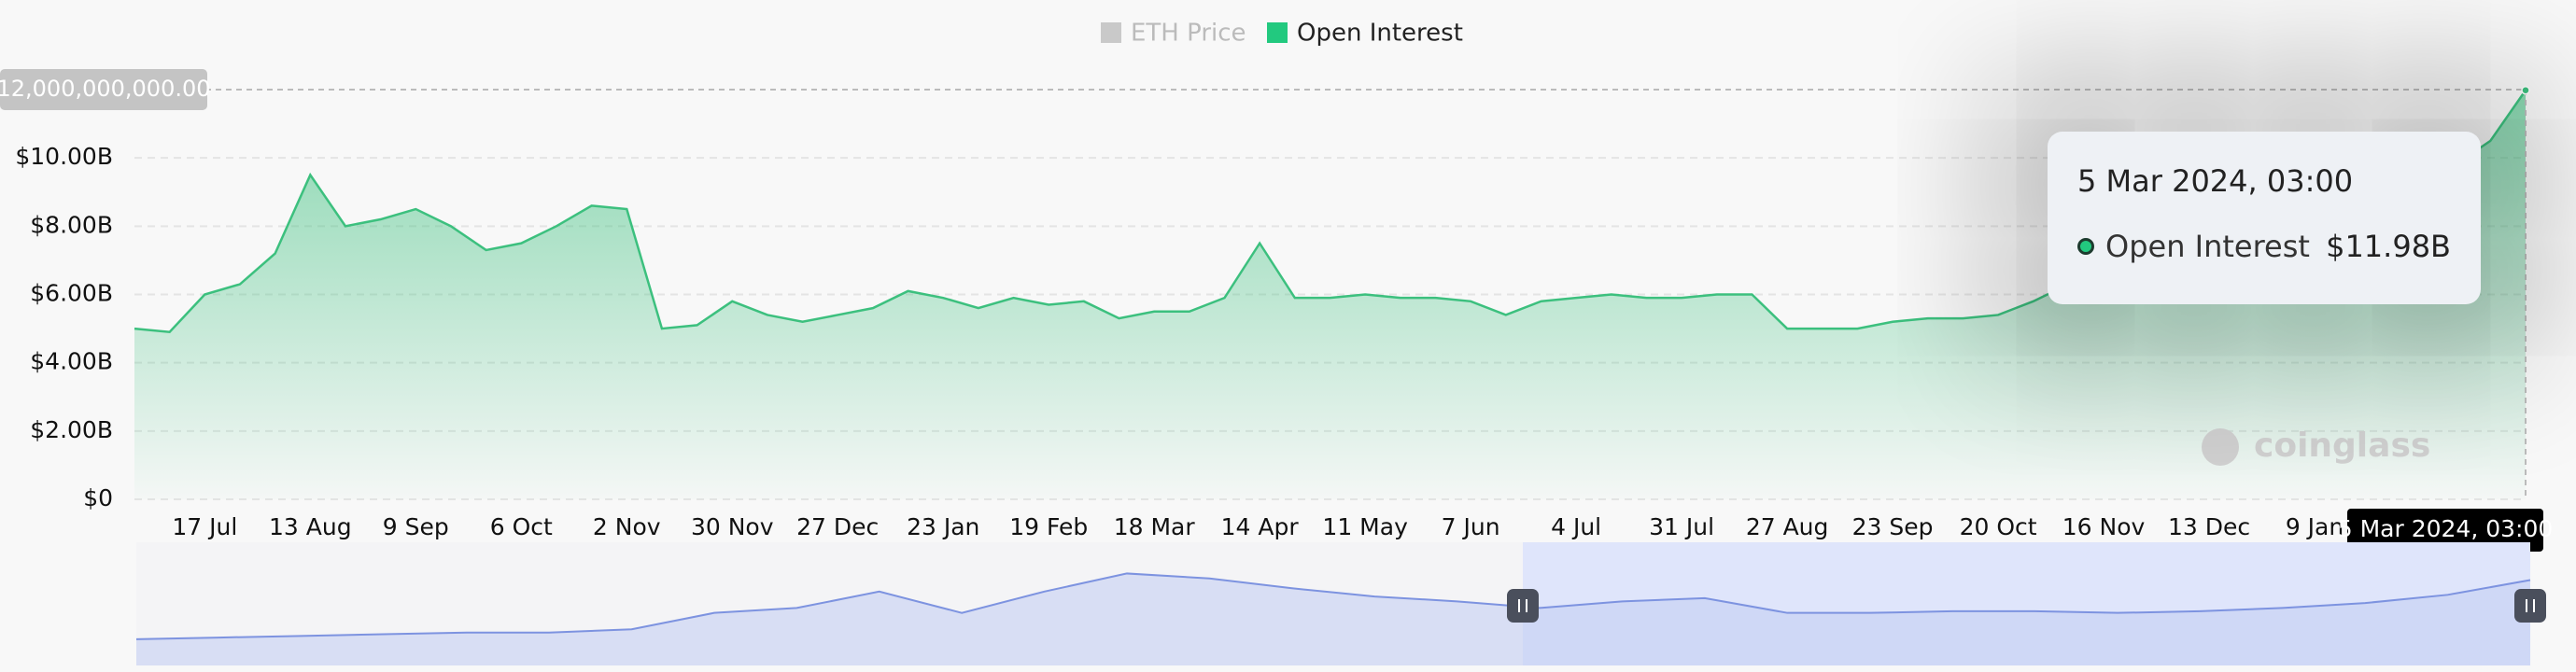 The image size is (2576, 672). I want to click on x-tick-label: 30 Nov, so click(733, 526).